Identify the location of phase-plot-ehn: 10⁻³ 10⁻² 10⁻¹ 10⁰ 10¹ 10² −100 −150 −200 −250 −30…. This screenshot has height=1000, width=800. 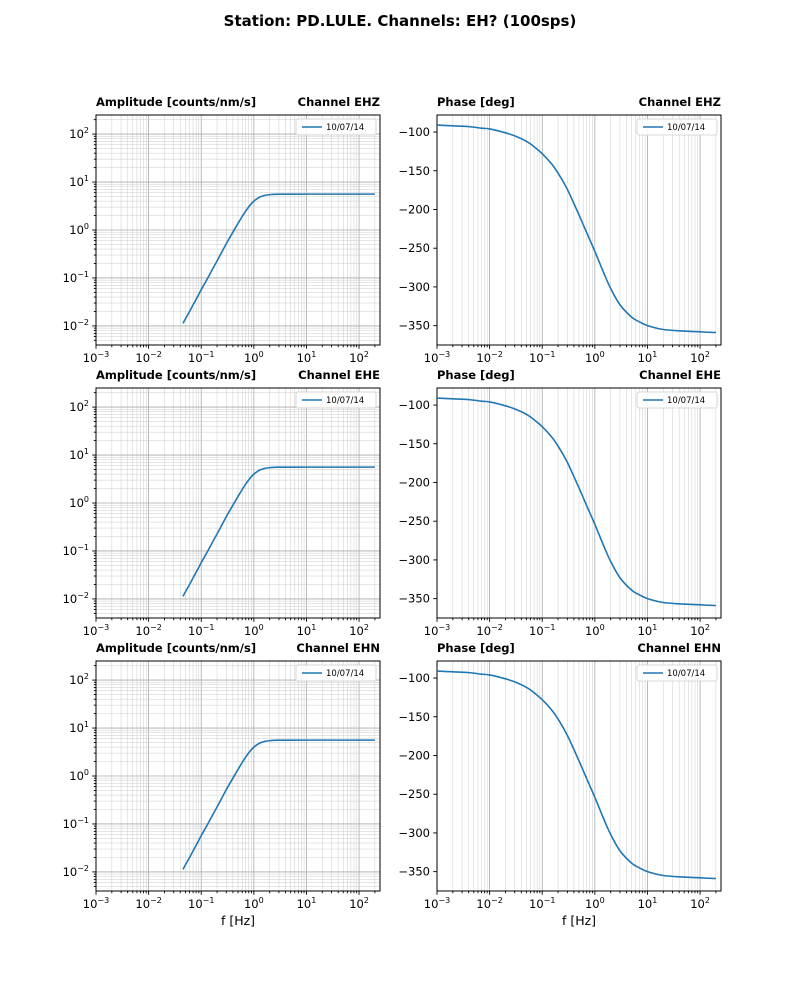
(560, 784).